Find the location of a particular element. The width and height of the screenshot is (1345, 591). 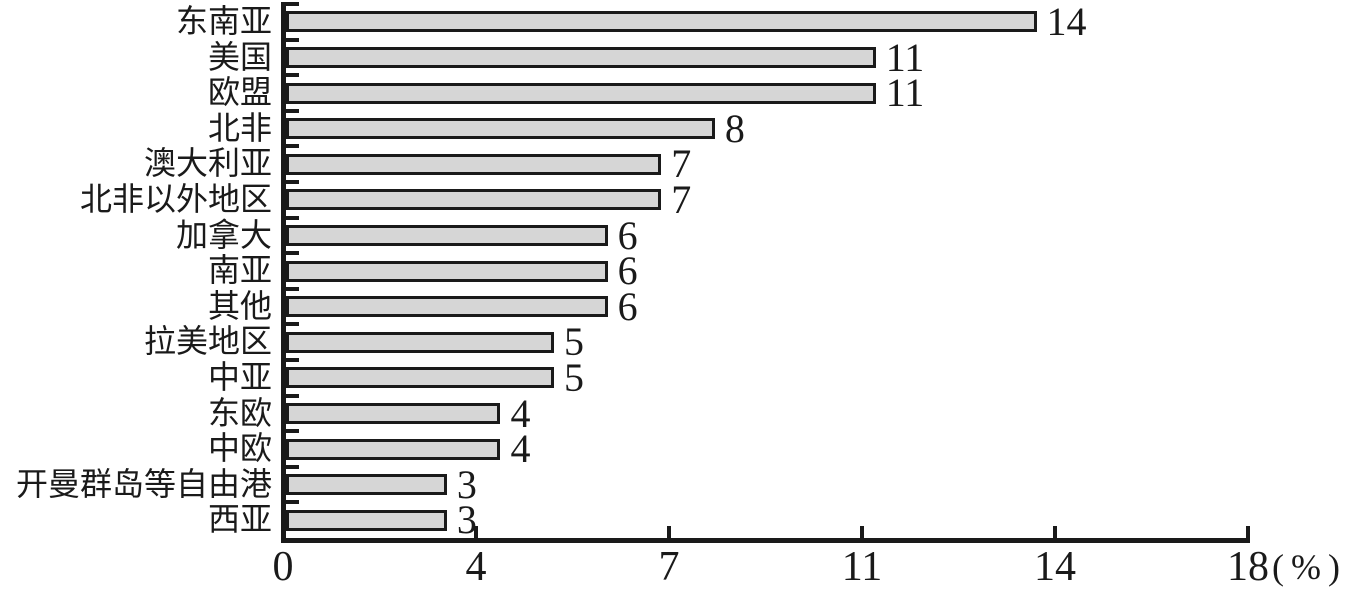

category-label: 北非 is located at coordinates (239, 127).